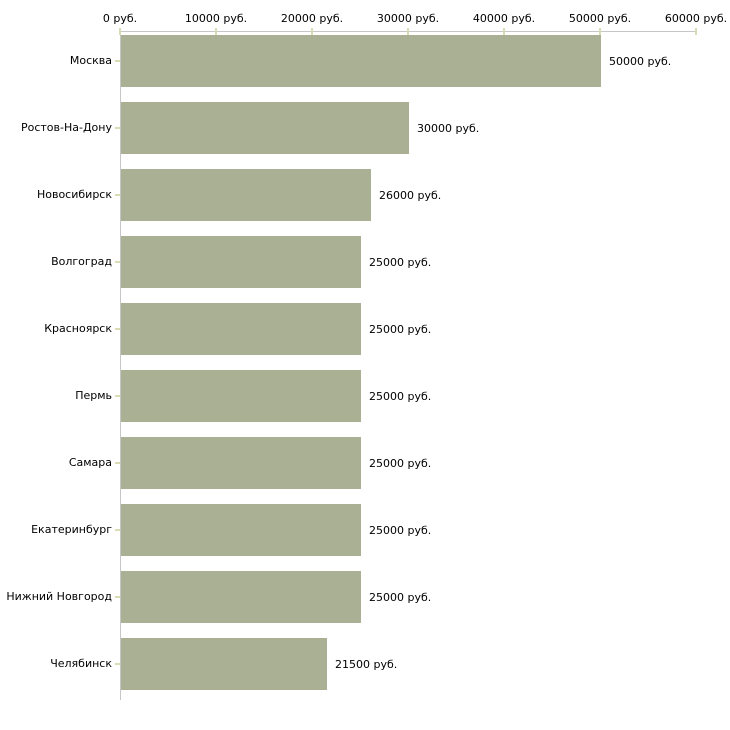 The height and width of the screenshot is (730, 730). What do you see at coordinates (81, 261) in the screenshot?
I see `category-label: Волгоград` at bounding box center [81, 261].